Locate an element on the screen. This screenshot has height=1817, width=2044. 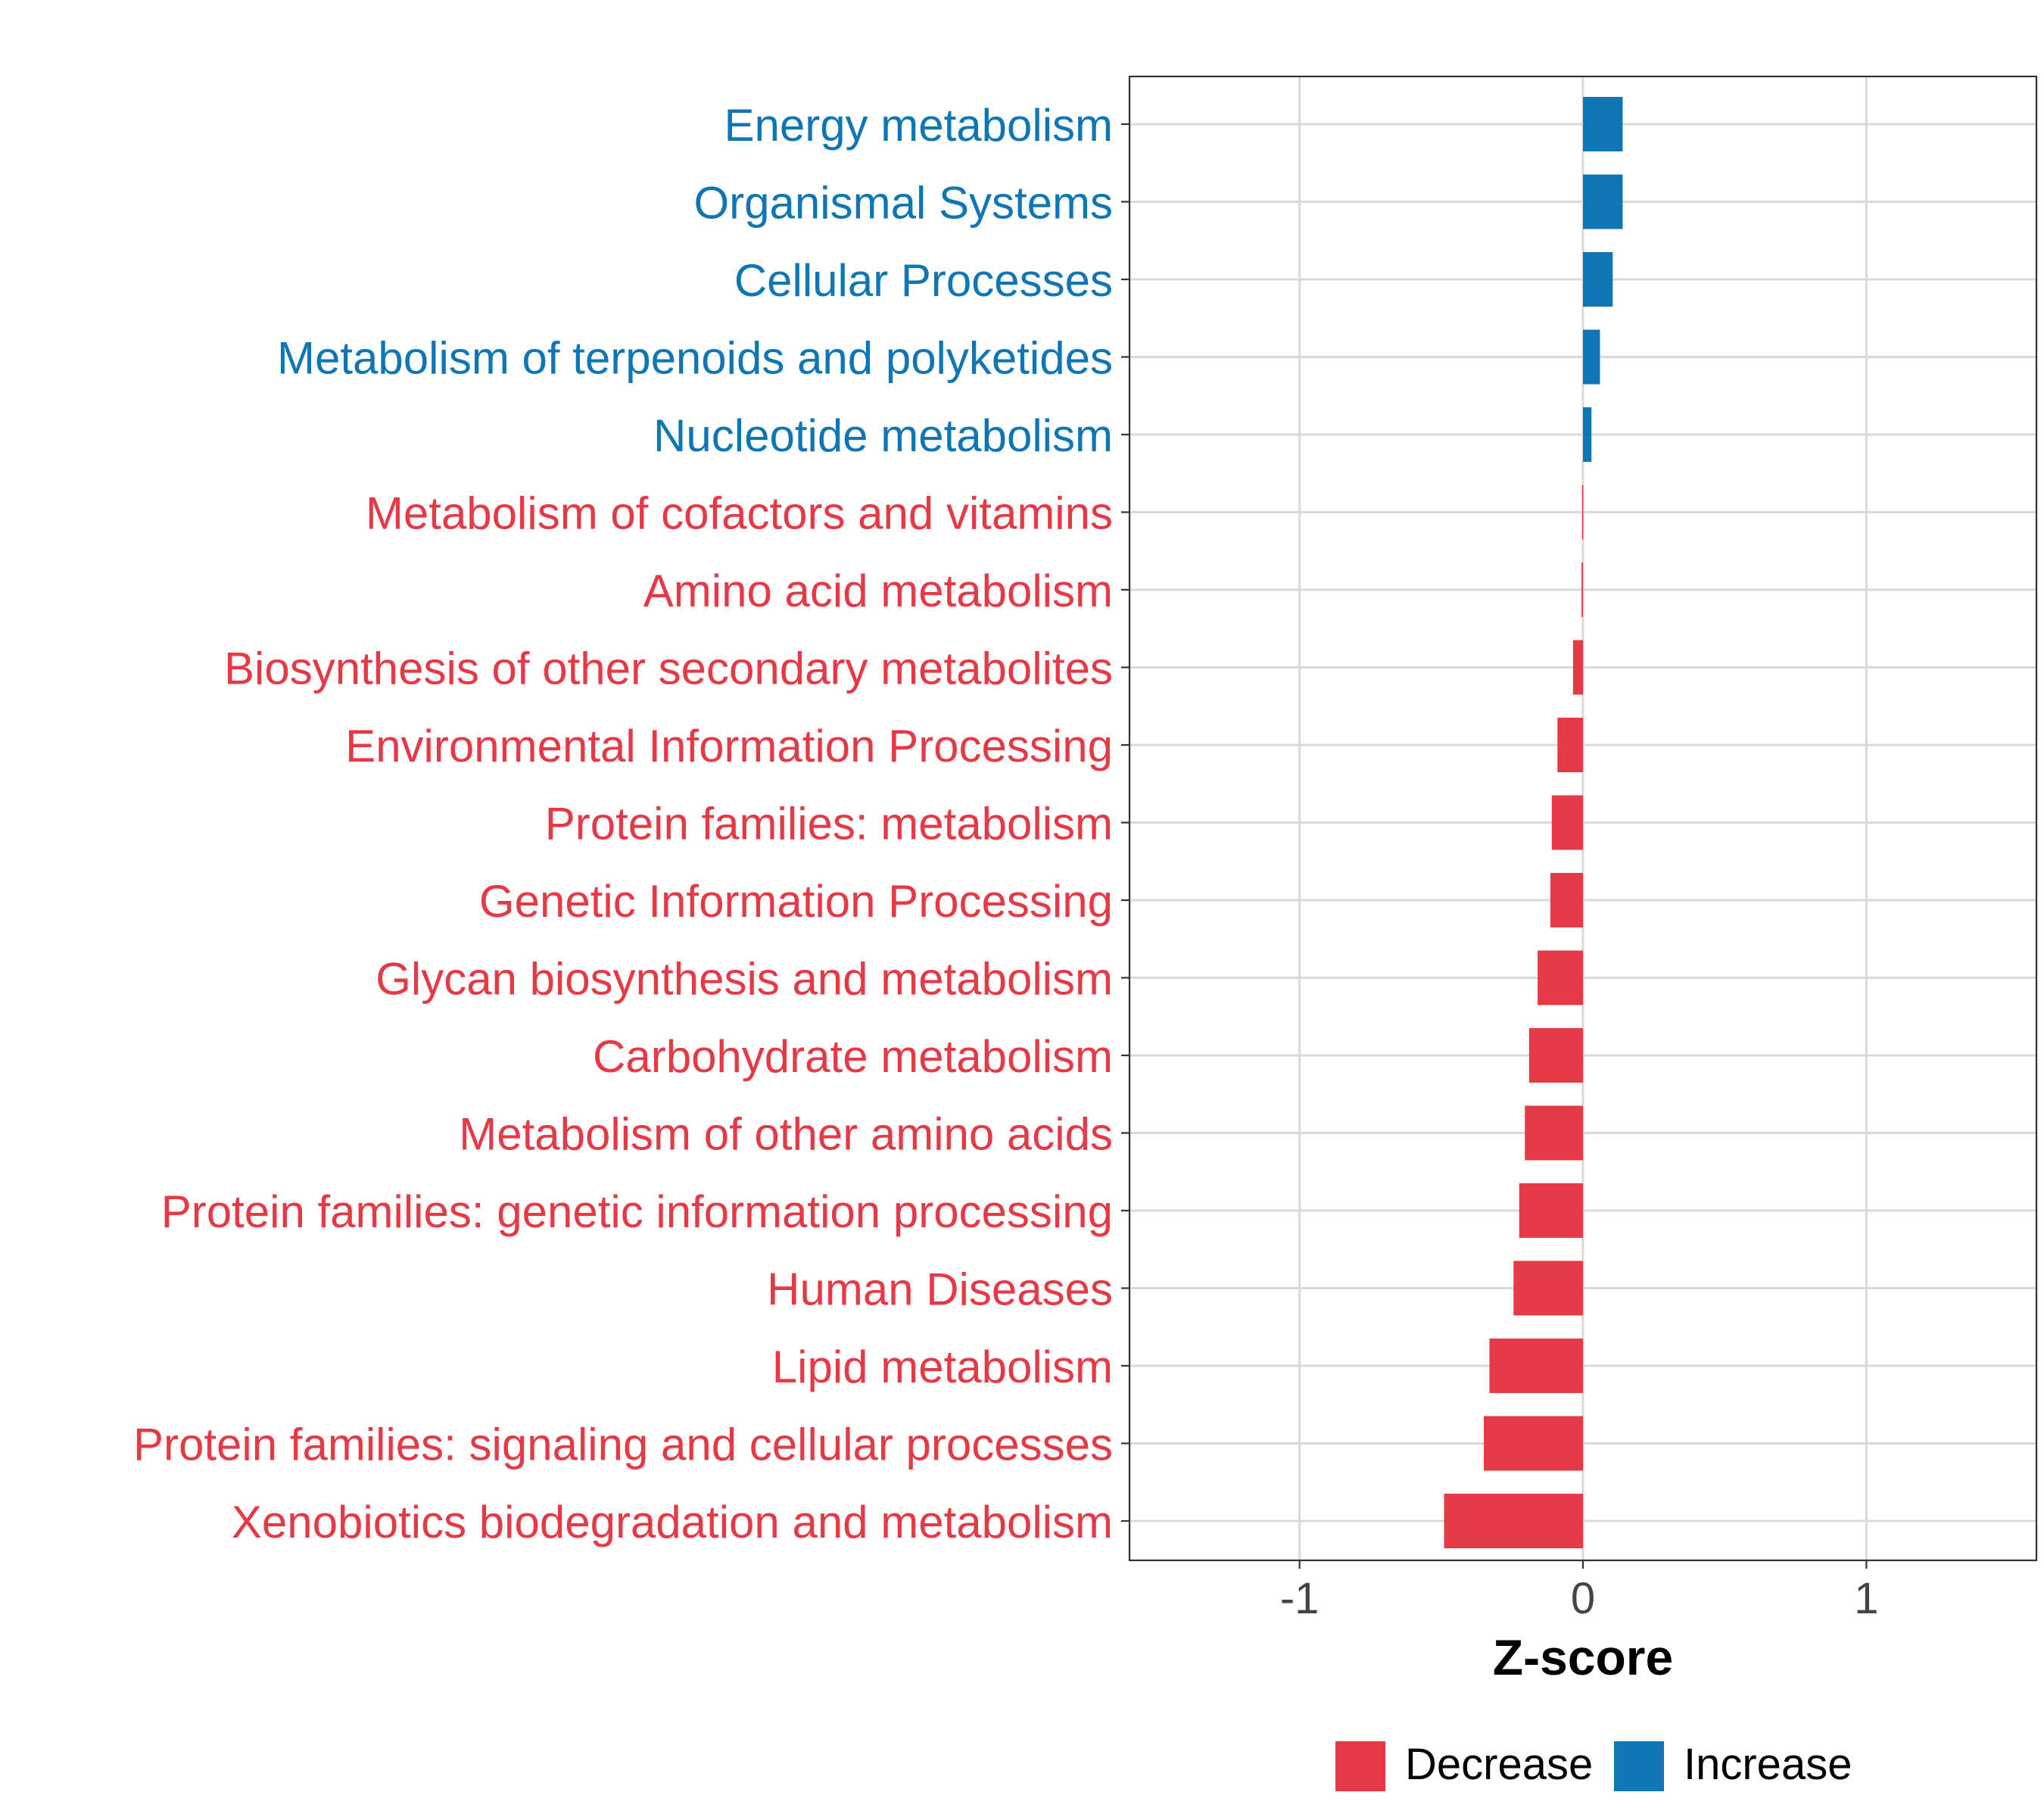
x-tick-label: 0 is located at coordinates (1583, 1599).